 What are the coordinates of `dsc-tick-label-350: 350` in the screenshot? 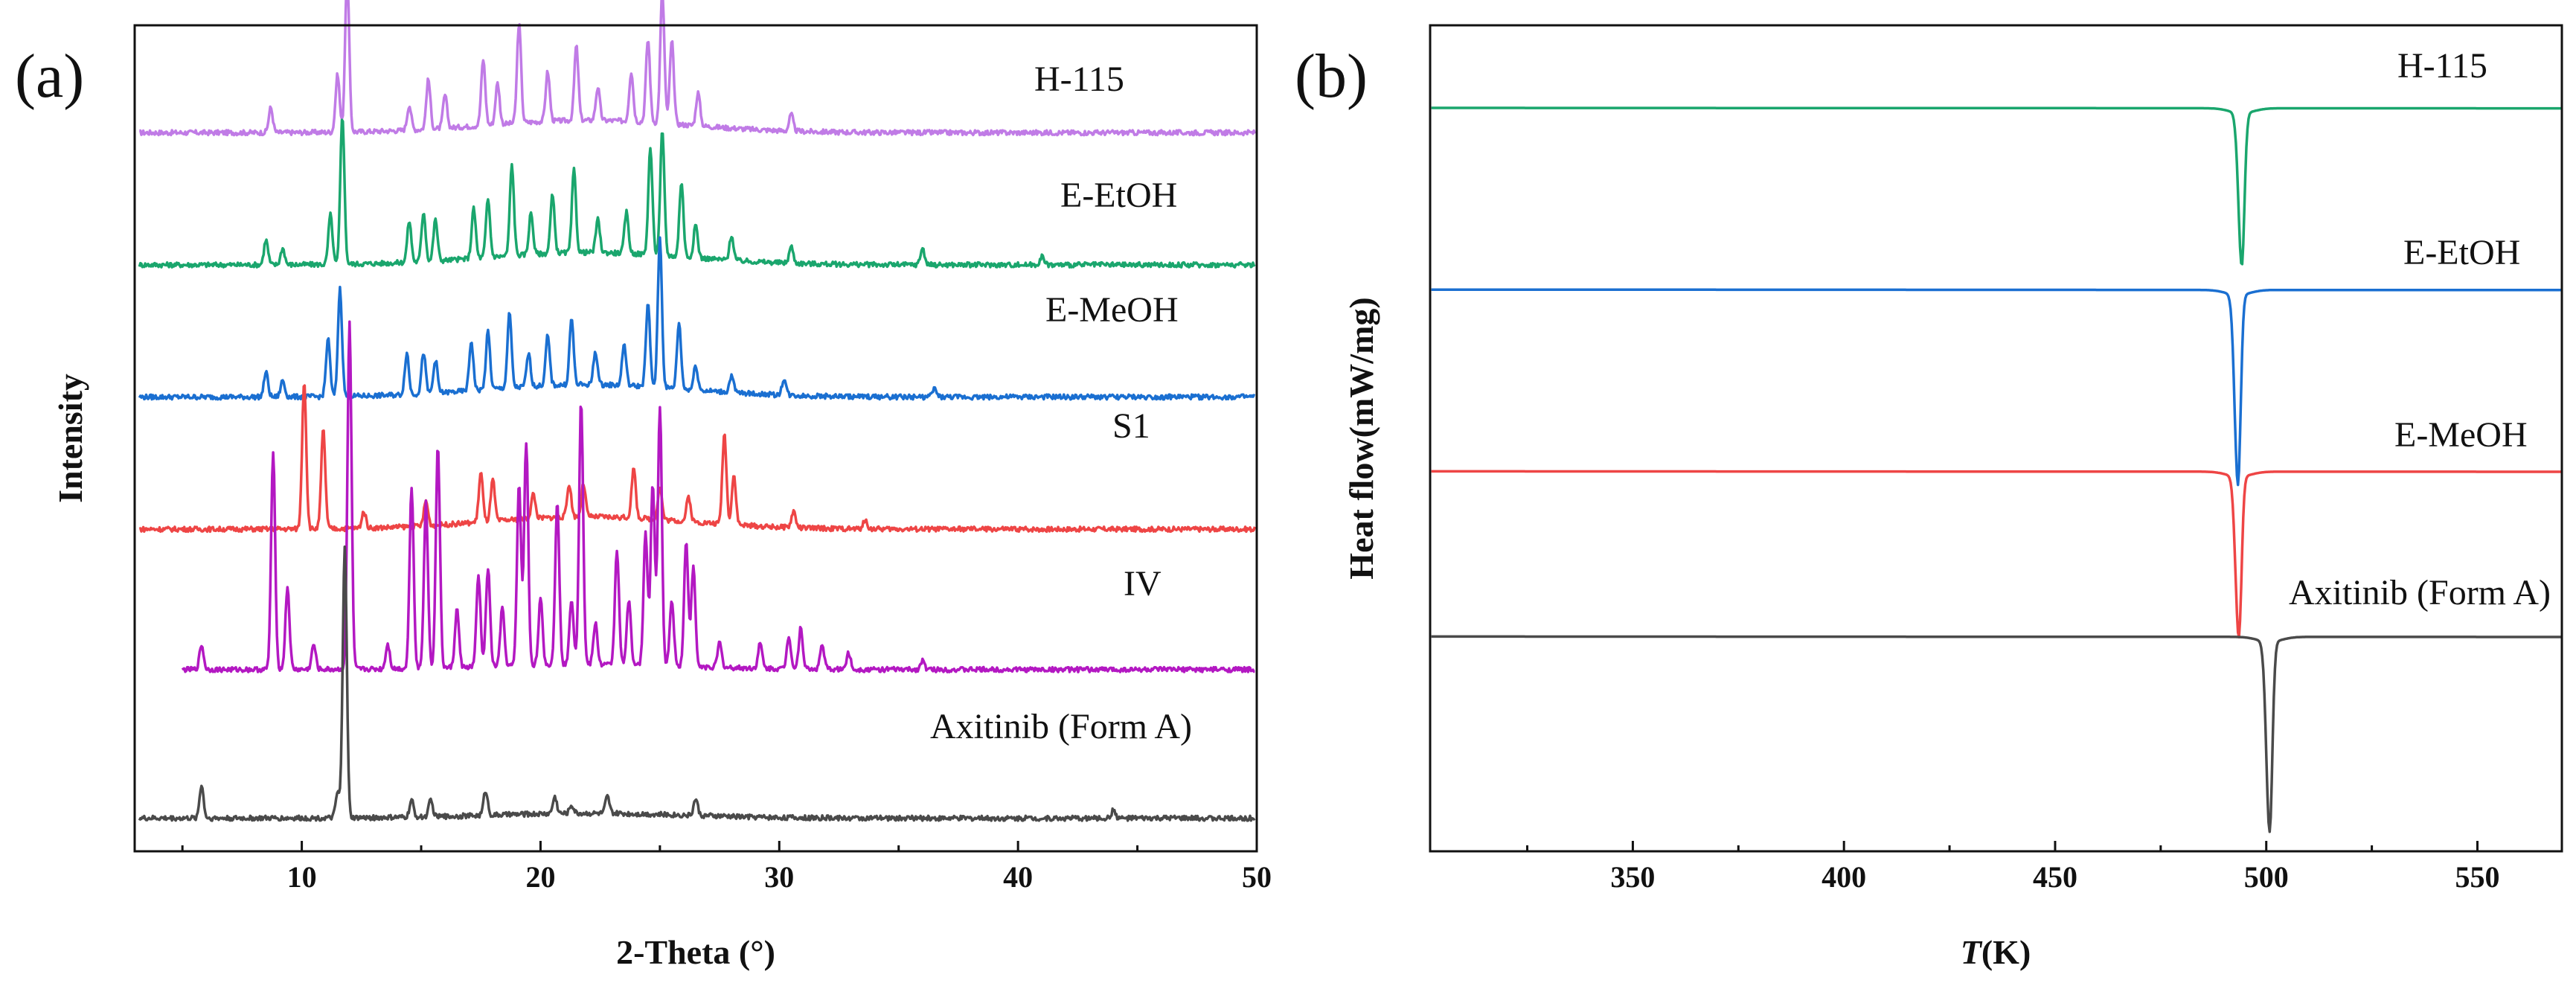 It's located at (1632, 877).